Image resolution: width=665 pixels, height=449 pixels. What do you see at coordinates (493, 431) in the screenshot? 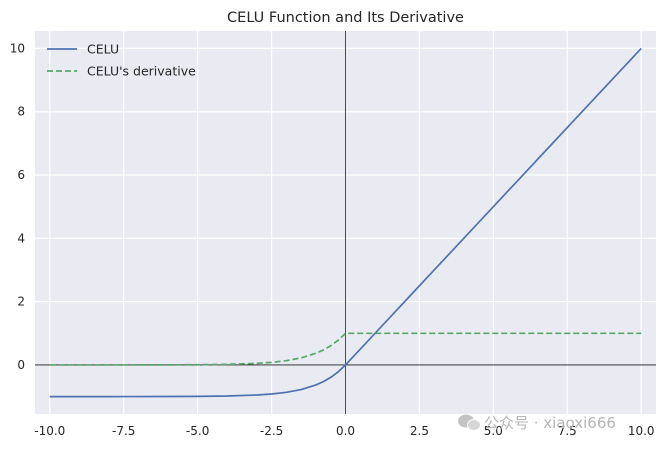
I see `x-tick-label: 5.0` at bounding box center [493, 431].